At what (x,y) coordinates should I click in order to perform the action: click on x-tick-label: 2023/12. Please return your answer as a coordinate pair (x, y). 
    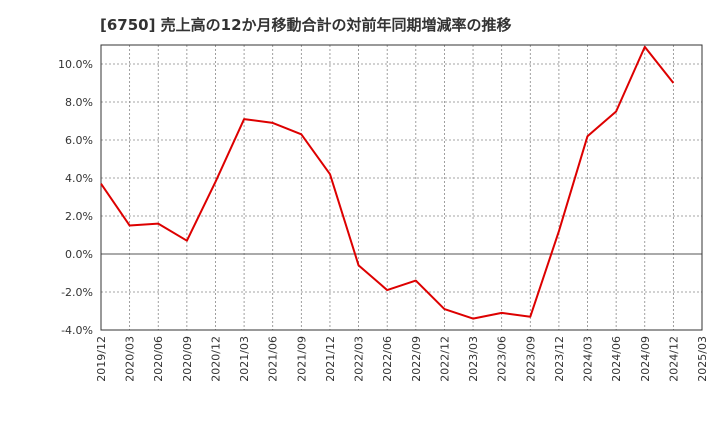
    Looking at the image, I should click on (559, 359).